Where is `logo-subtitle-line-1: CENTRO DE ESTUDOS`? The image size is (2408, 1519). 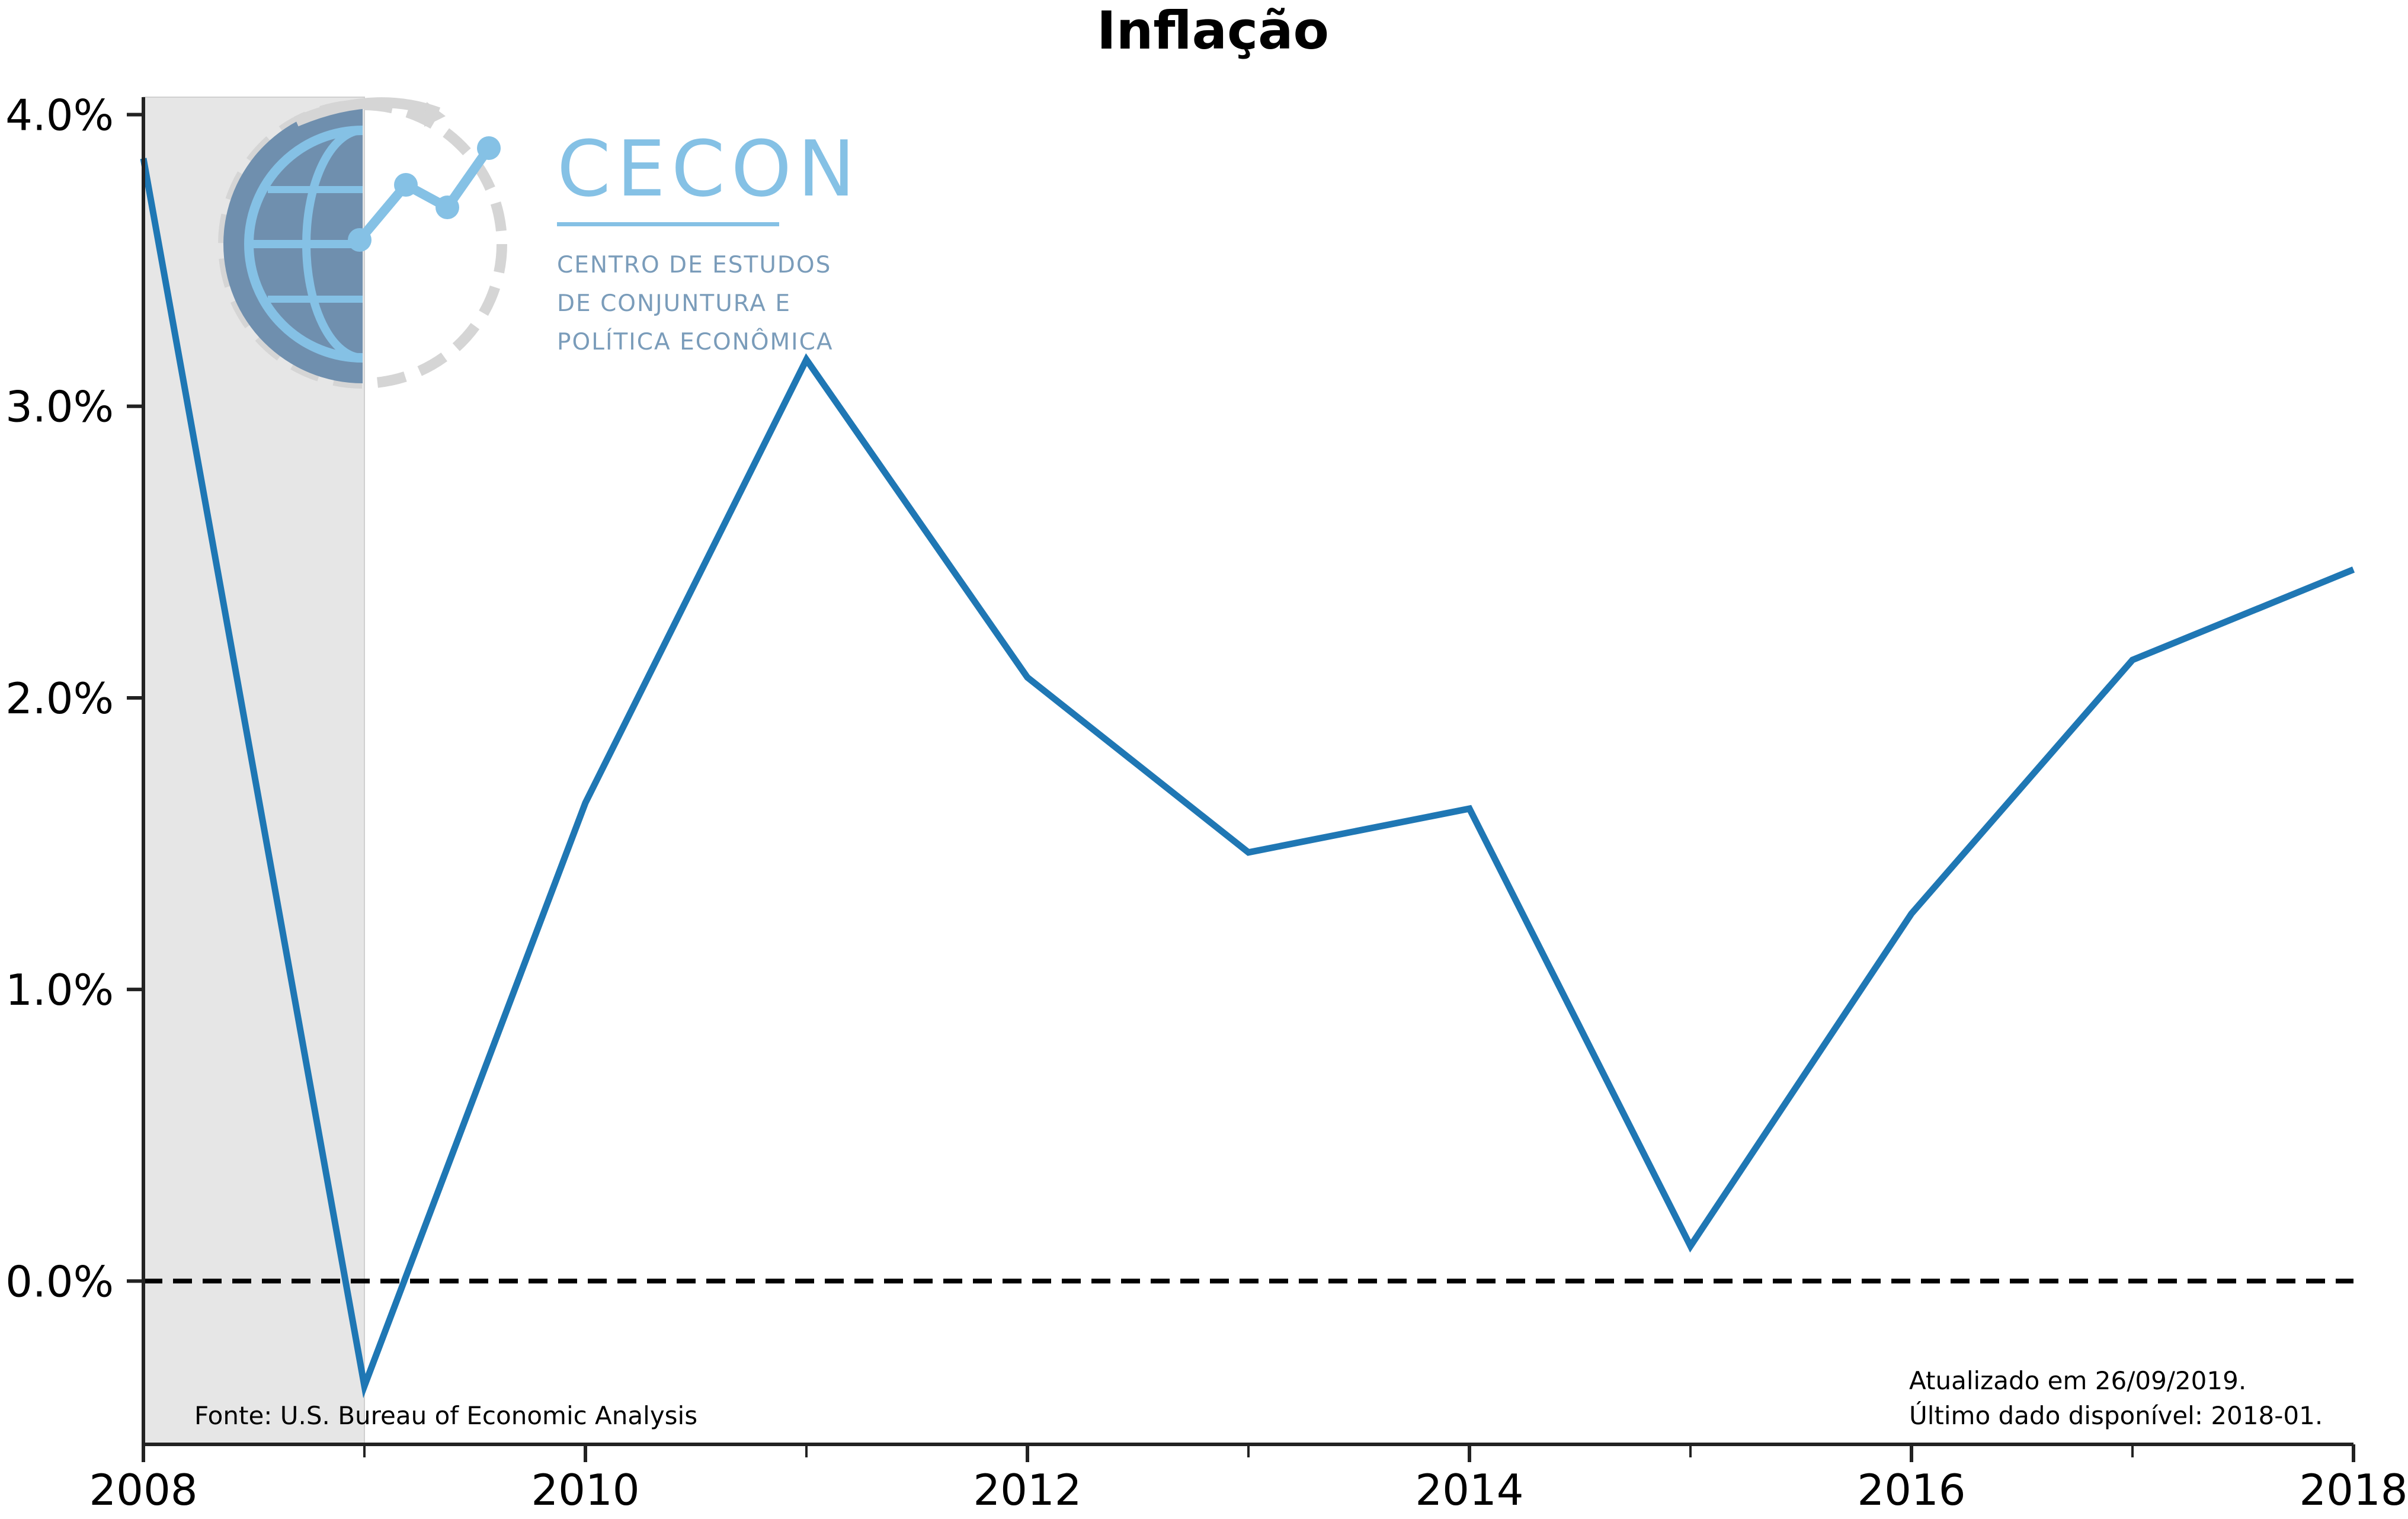
logo-subtitle-line-1: CENTRO DE ESTUDOS is located at coordinates (694, 265).